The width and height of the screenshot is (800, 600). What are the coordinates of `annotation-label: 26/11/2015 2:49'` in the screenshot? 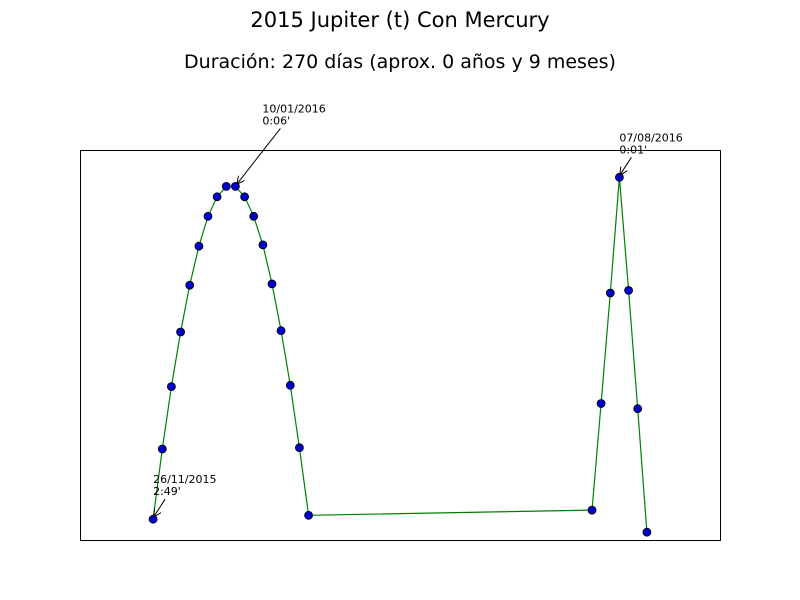 It's located at (184, 485).